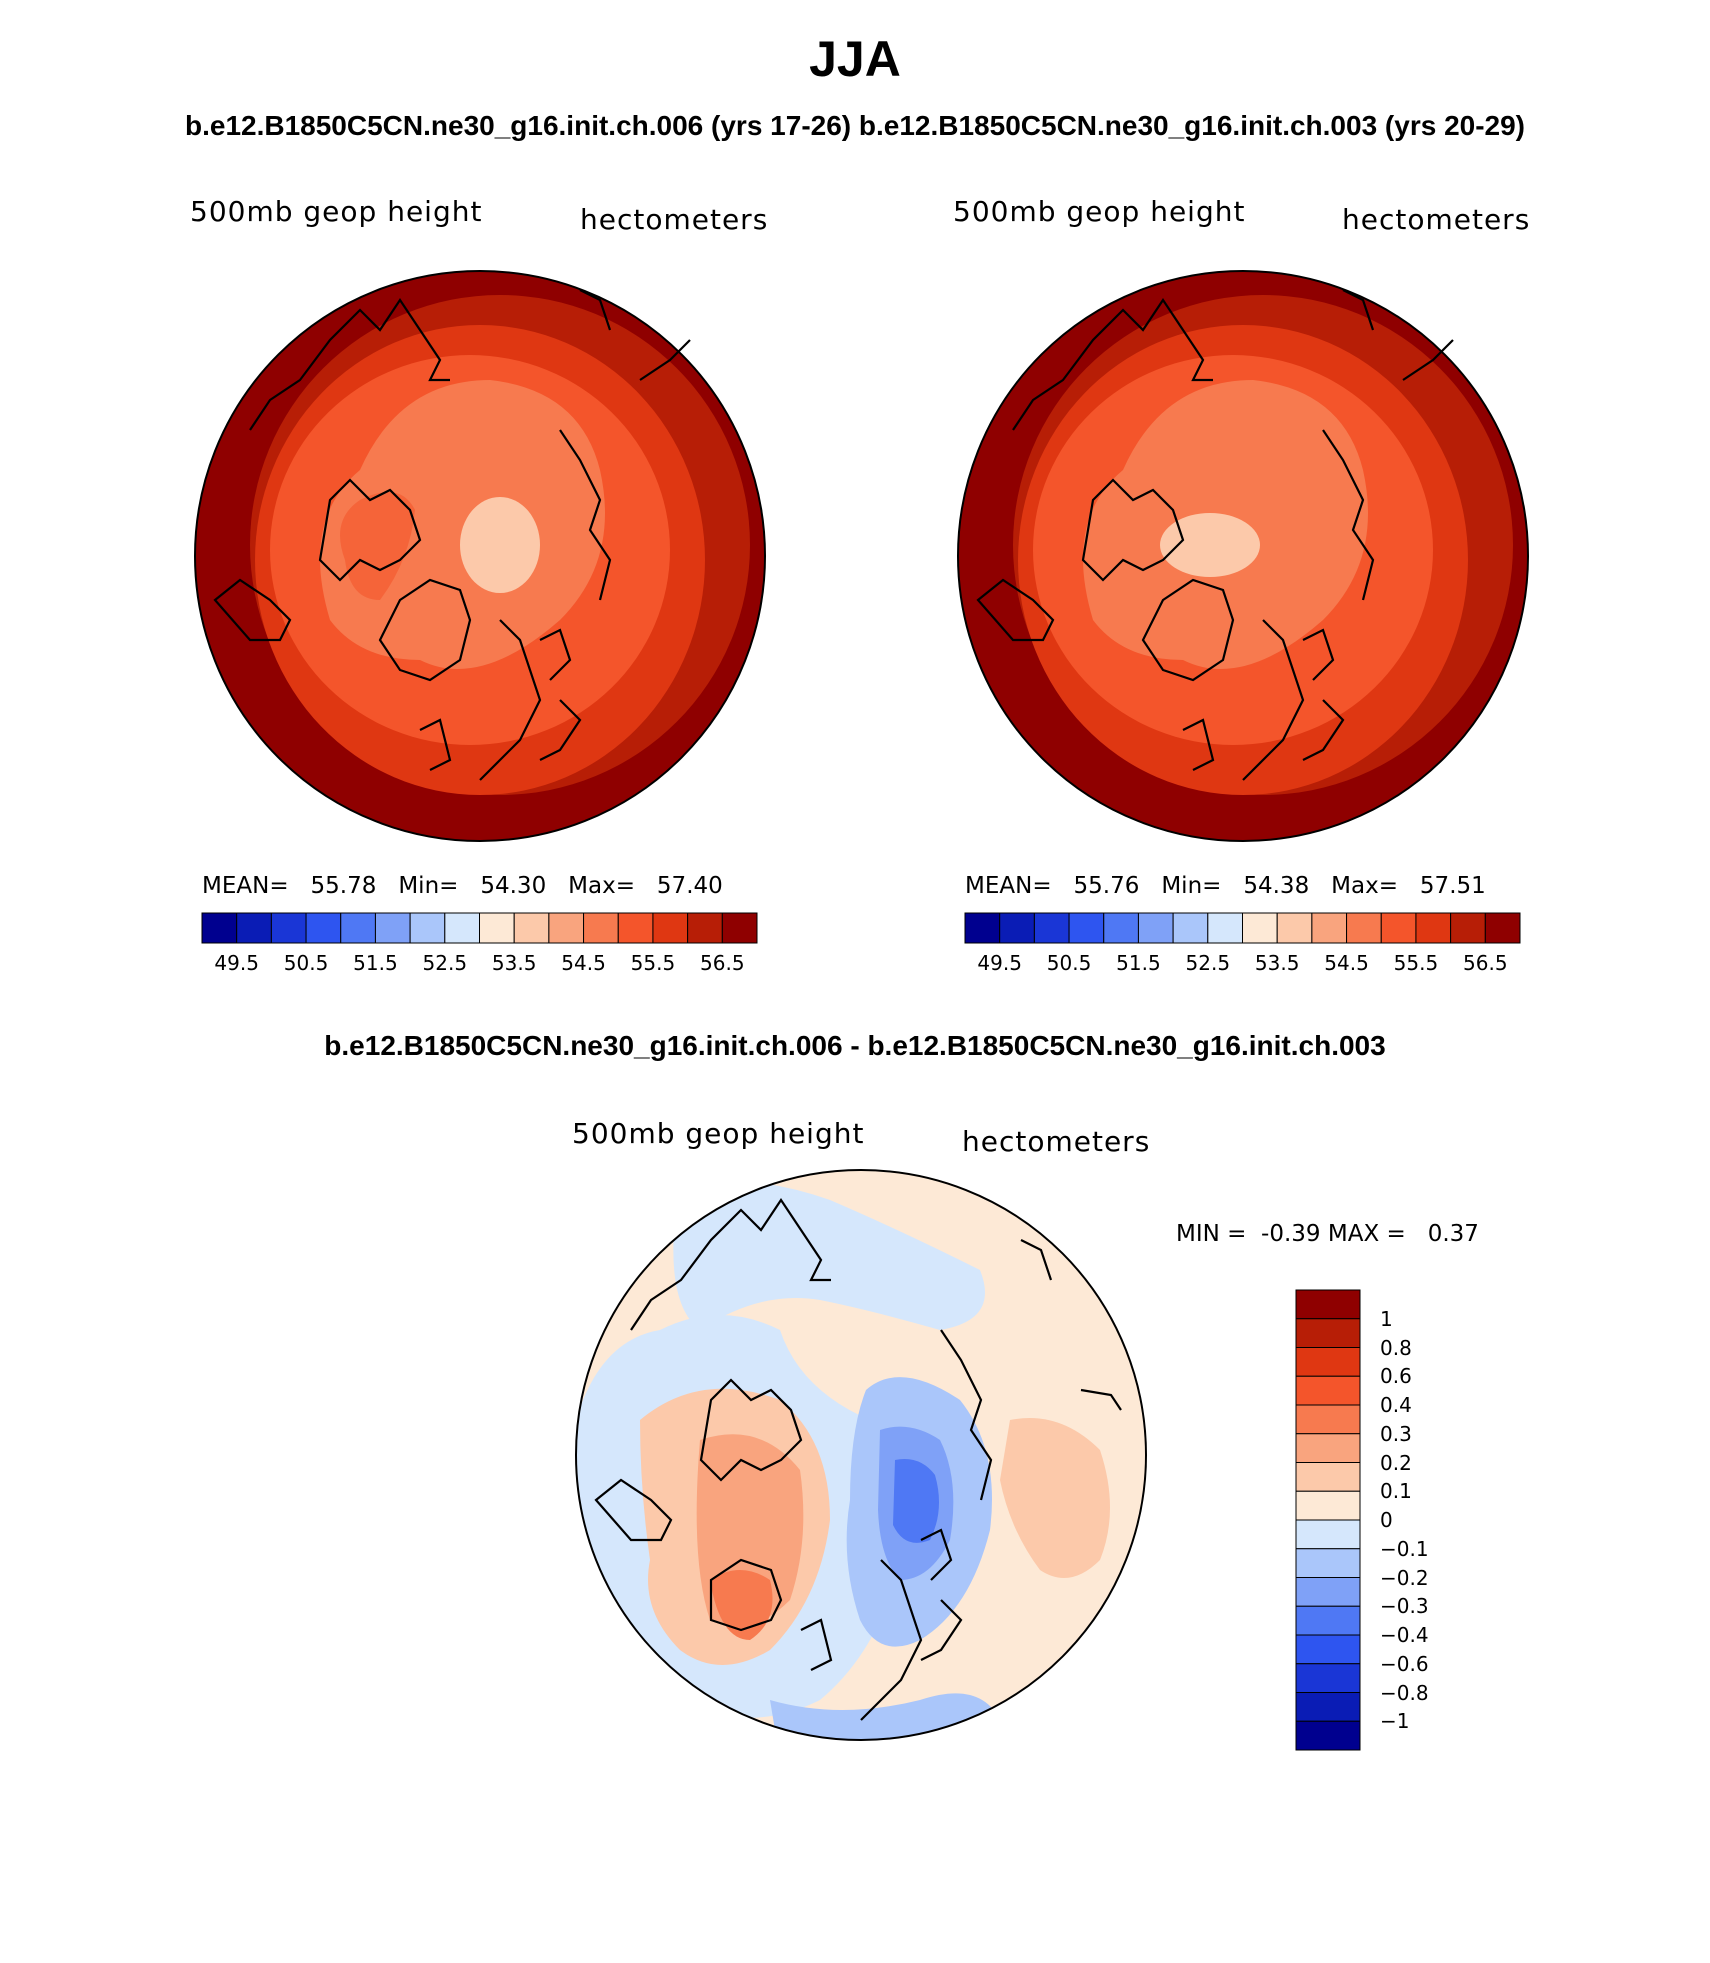  Describe the element at coordinates (1404, 1692) in the screenshot. I see `difference-colorbar-tick-label: −0.8` at that location.